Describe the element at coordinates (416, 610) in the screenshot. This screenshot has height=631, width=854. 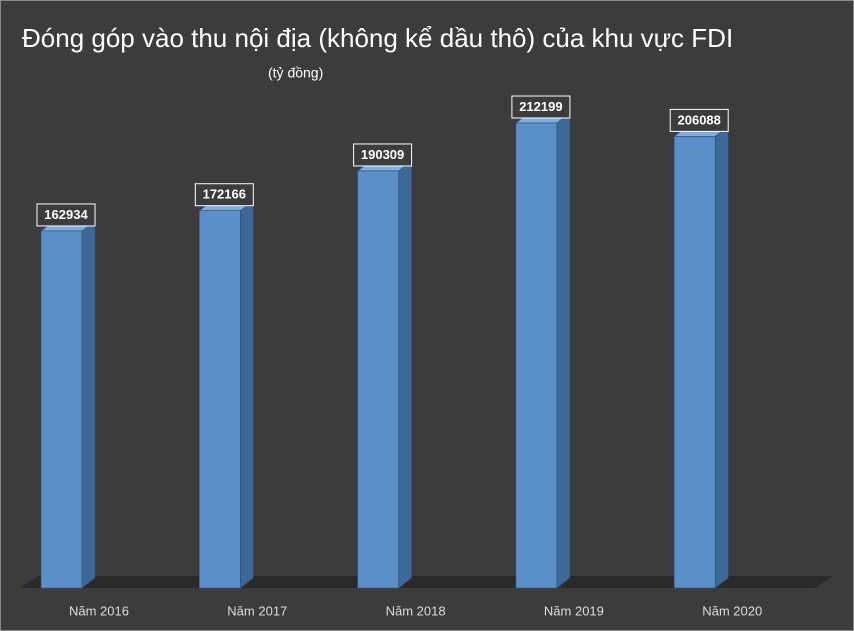
I see `x-tick-label: Năm 2018` at that location.